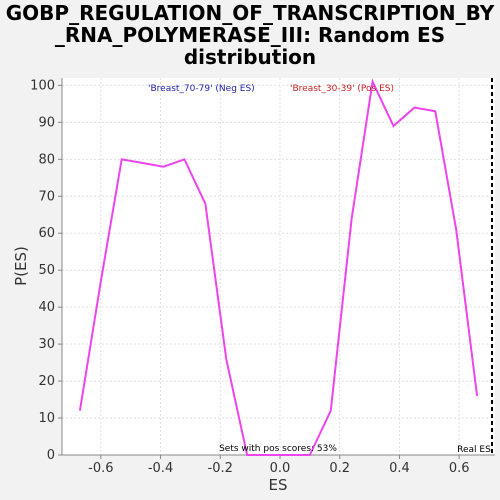 Image resolution: width=500 pixels, height=500 pixels. Describe the element at coordinates (100, 468) in the screenshot. I see `x-tick-label: -0.6` at that location.